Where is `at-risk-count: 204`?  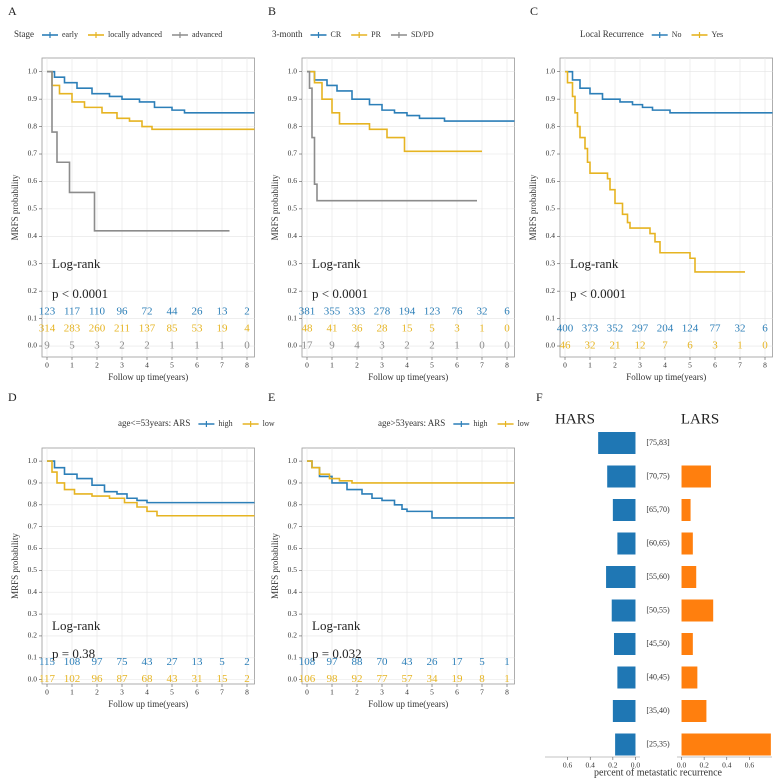 at-risk-count: 204 is located at coordinates (665, 329).